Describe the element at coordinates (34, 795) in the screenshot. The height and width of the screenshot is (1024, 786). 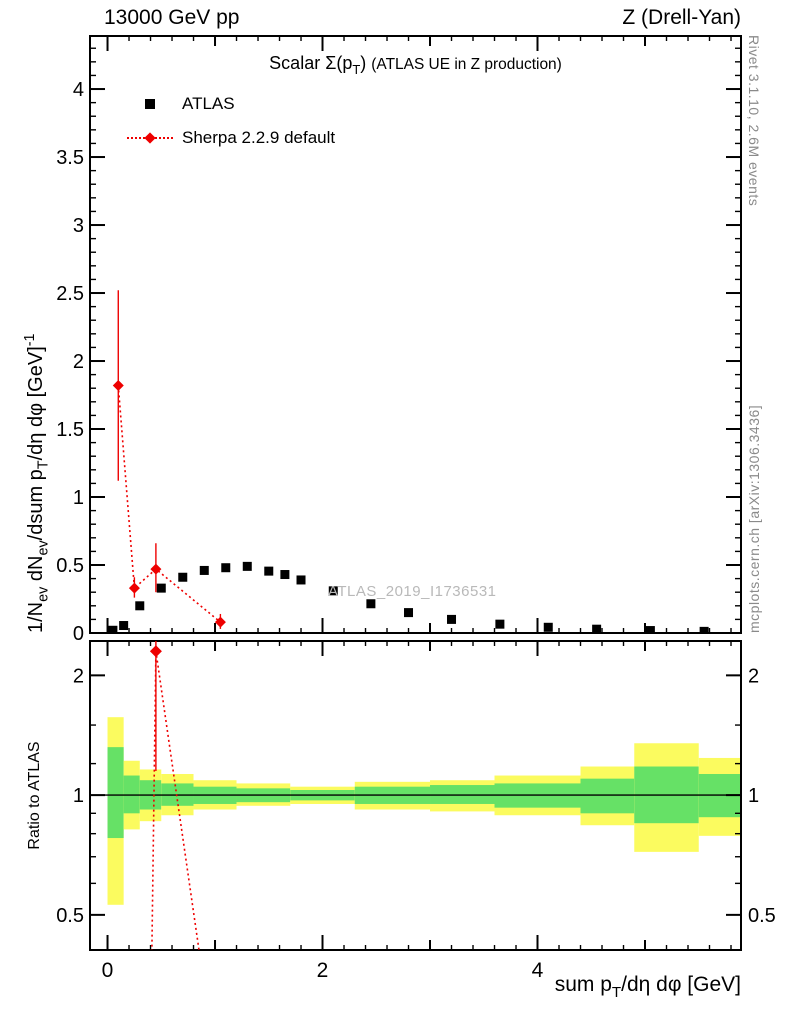
I see `ratio-y-axis-label: Ratio to ATLAS` at that location.